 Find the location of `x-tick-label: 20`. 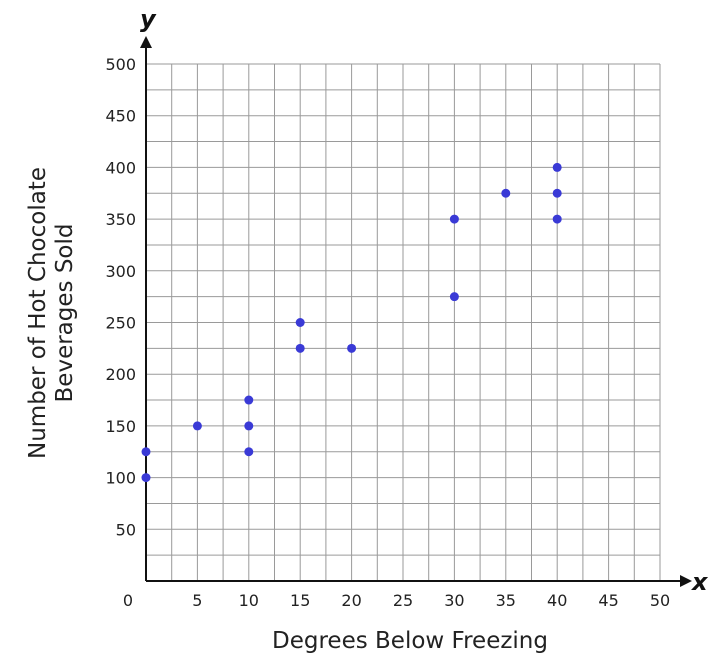

x-tick-label: 20 is located at coordinates (351, 600).